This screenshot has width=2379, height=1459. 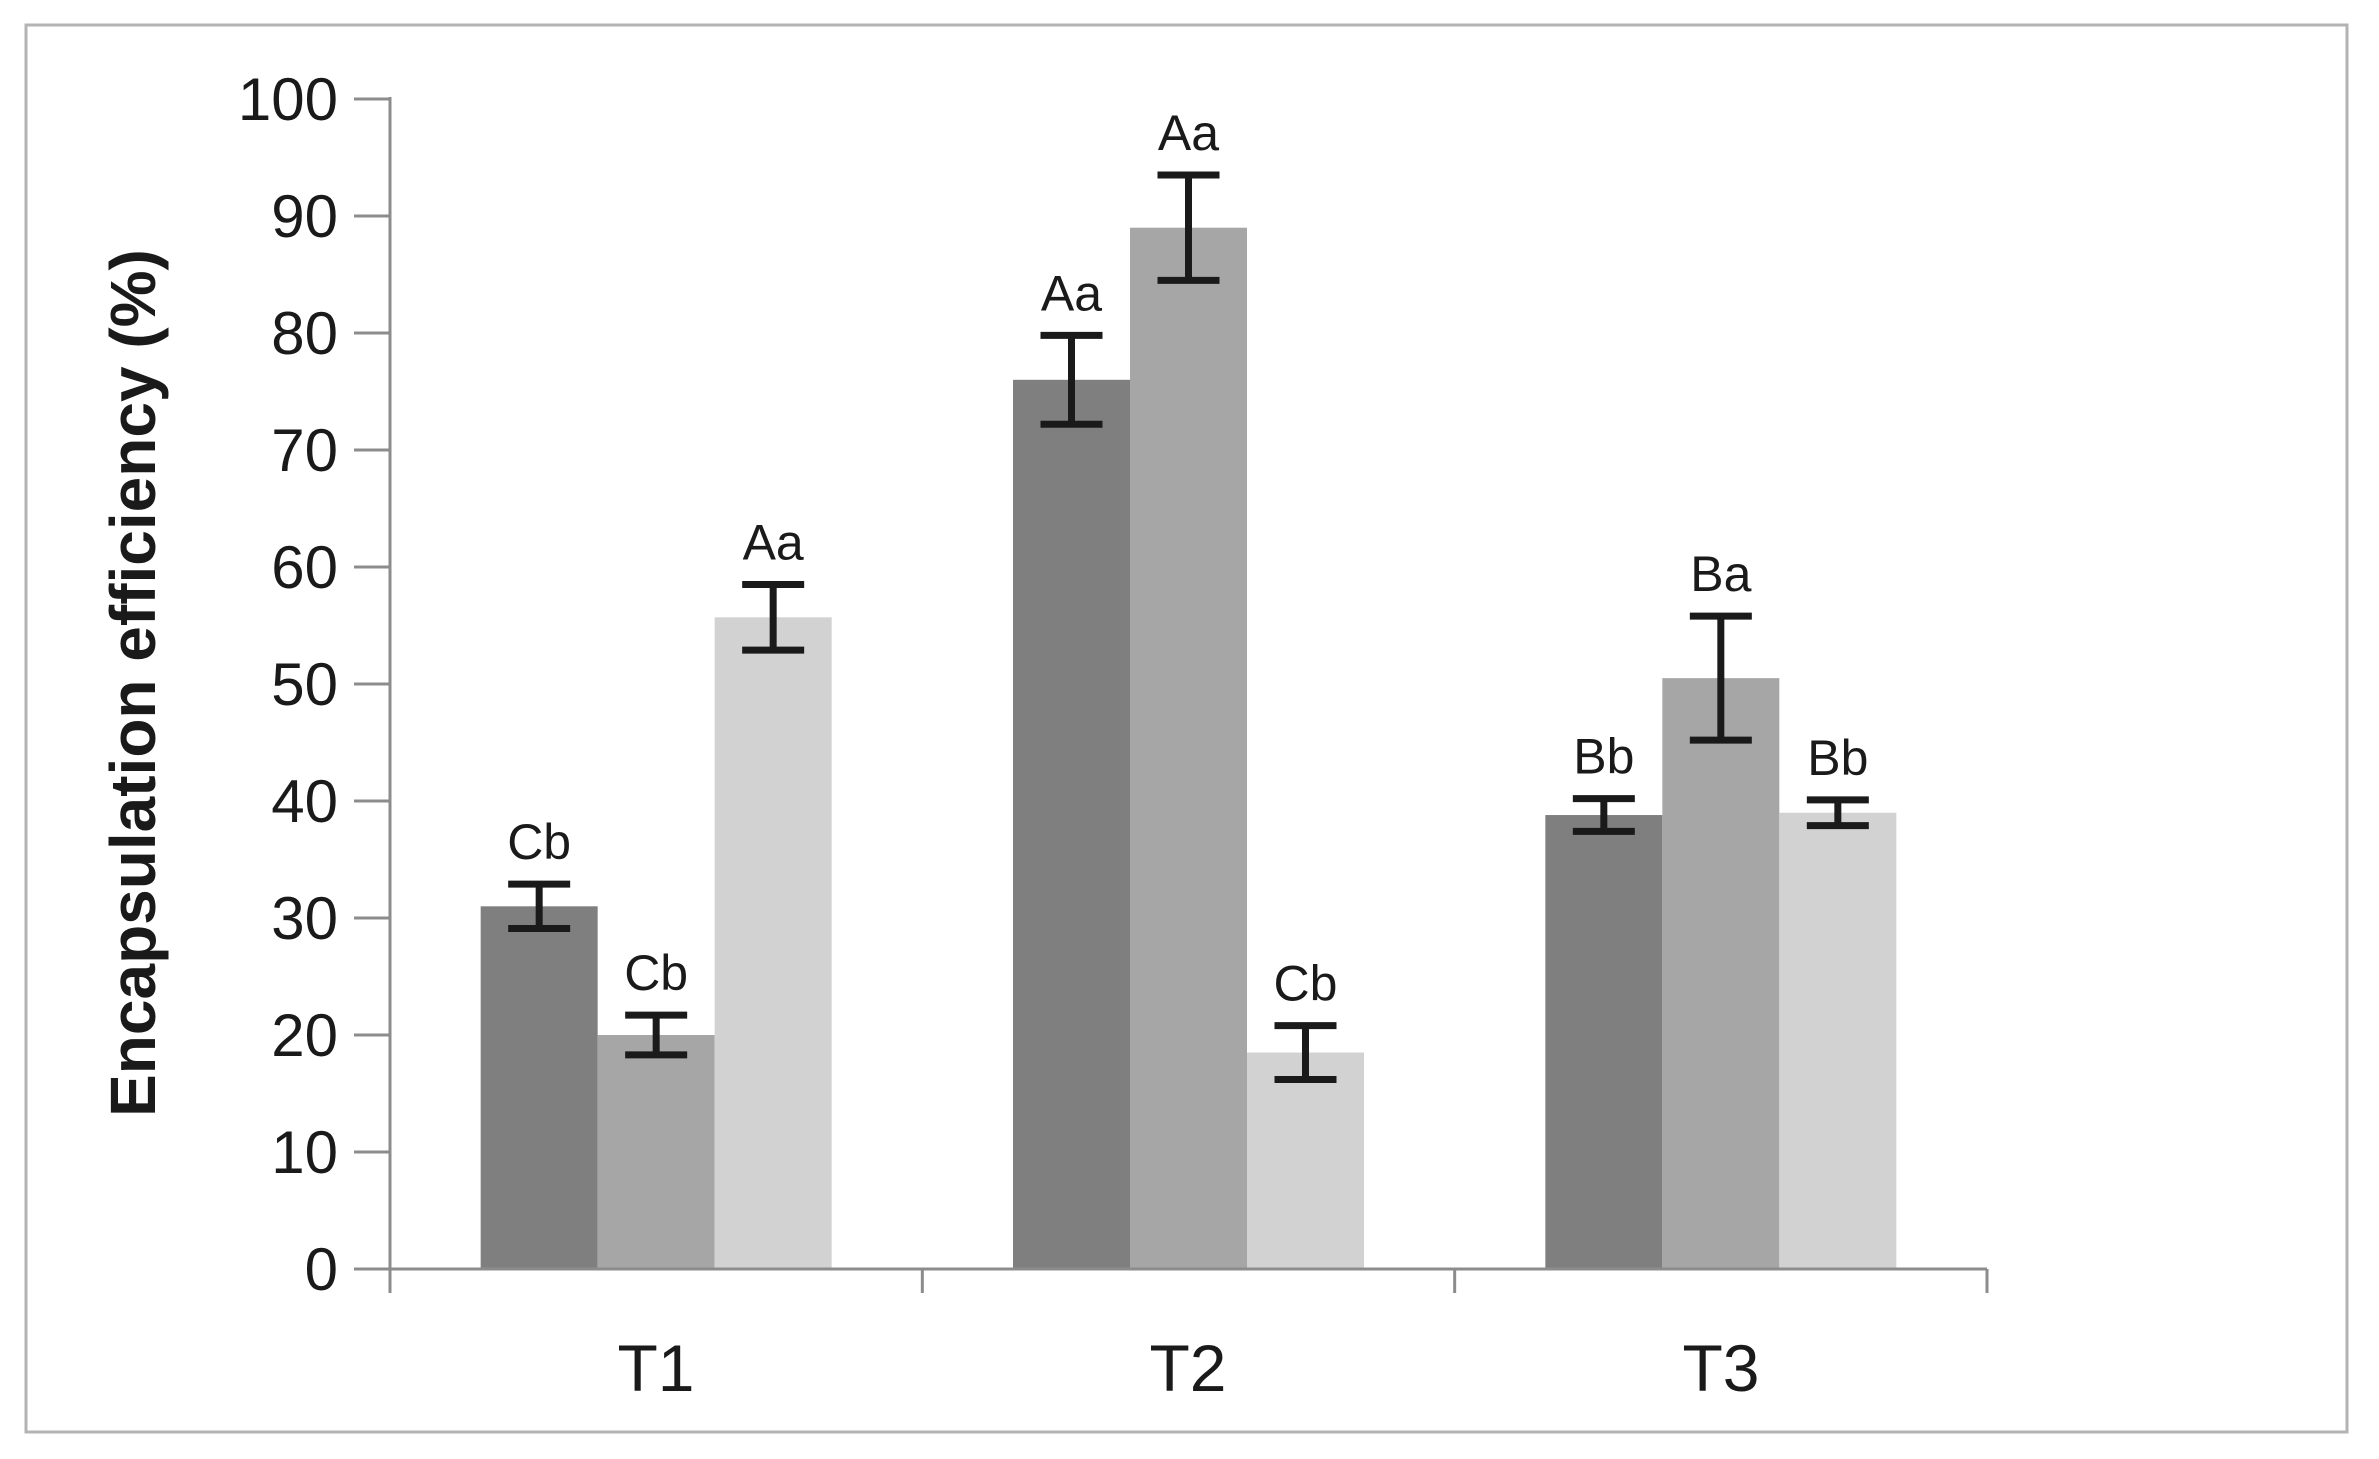 What do you see at coordinates (1071, 293) in the screenshot?
I see `sig-label-T2-series-dark: Aa` at bounding box center [1071, 293].